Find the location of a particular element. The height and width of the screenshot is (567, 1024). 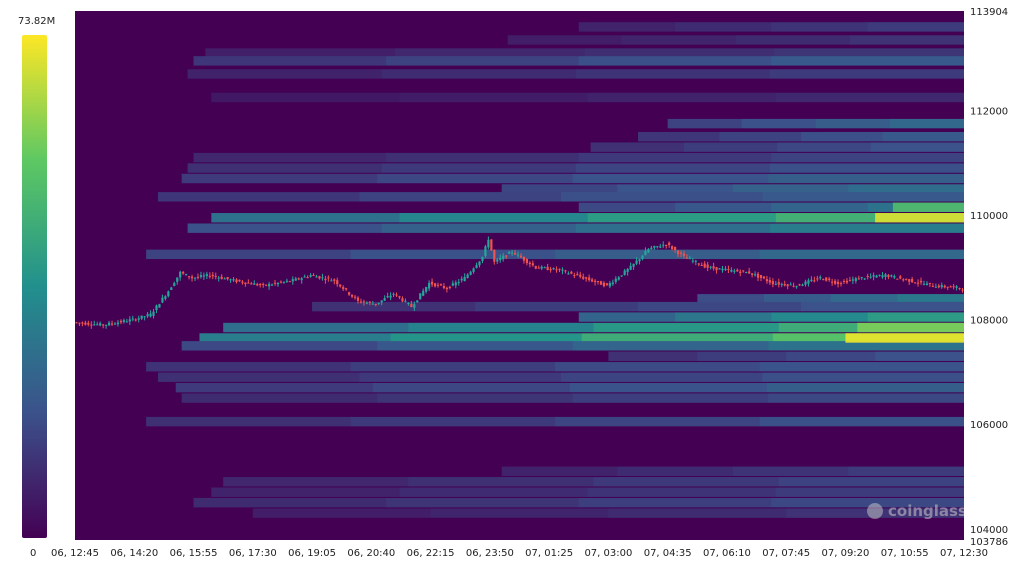

x-tick-label-15: 07, 12:30 is located at coordinates (964, 553).